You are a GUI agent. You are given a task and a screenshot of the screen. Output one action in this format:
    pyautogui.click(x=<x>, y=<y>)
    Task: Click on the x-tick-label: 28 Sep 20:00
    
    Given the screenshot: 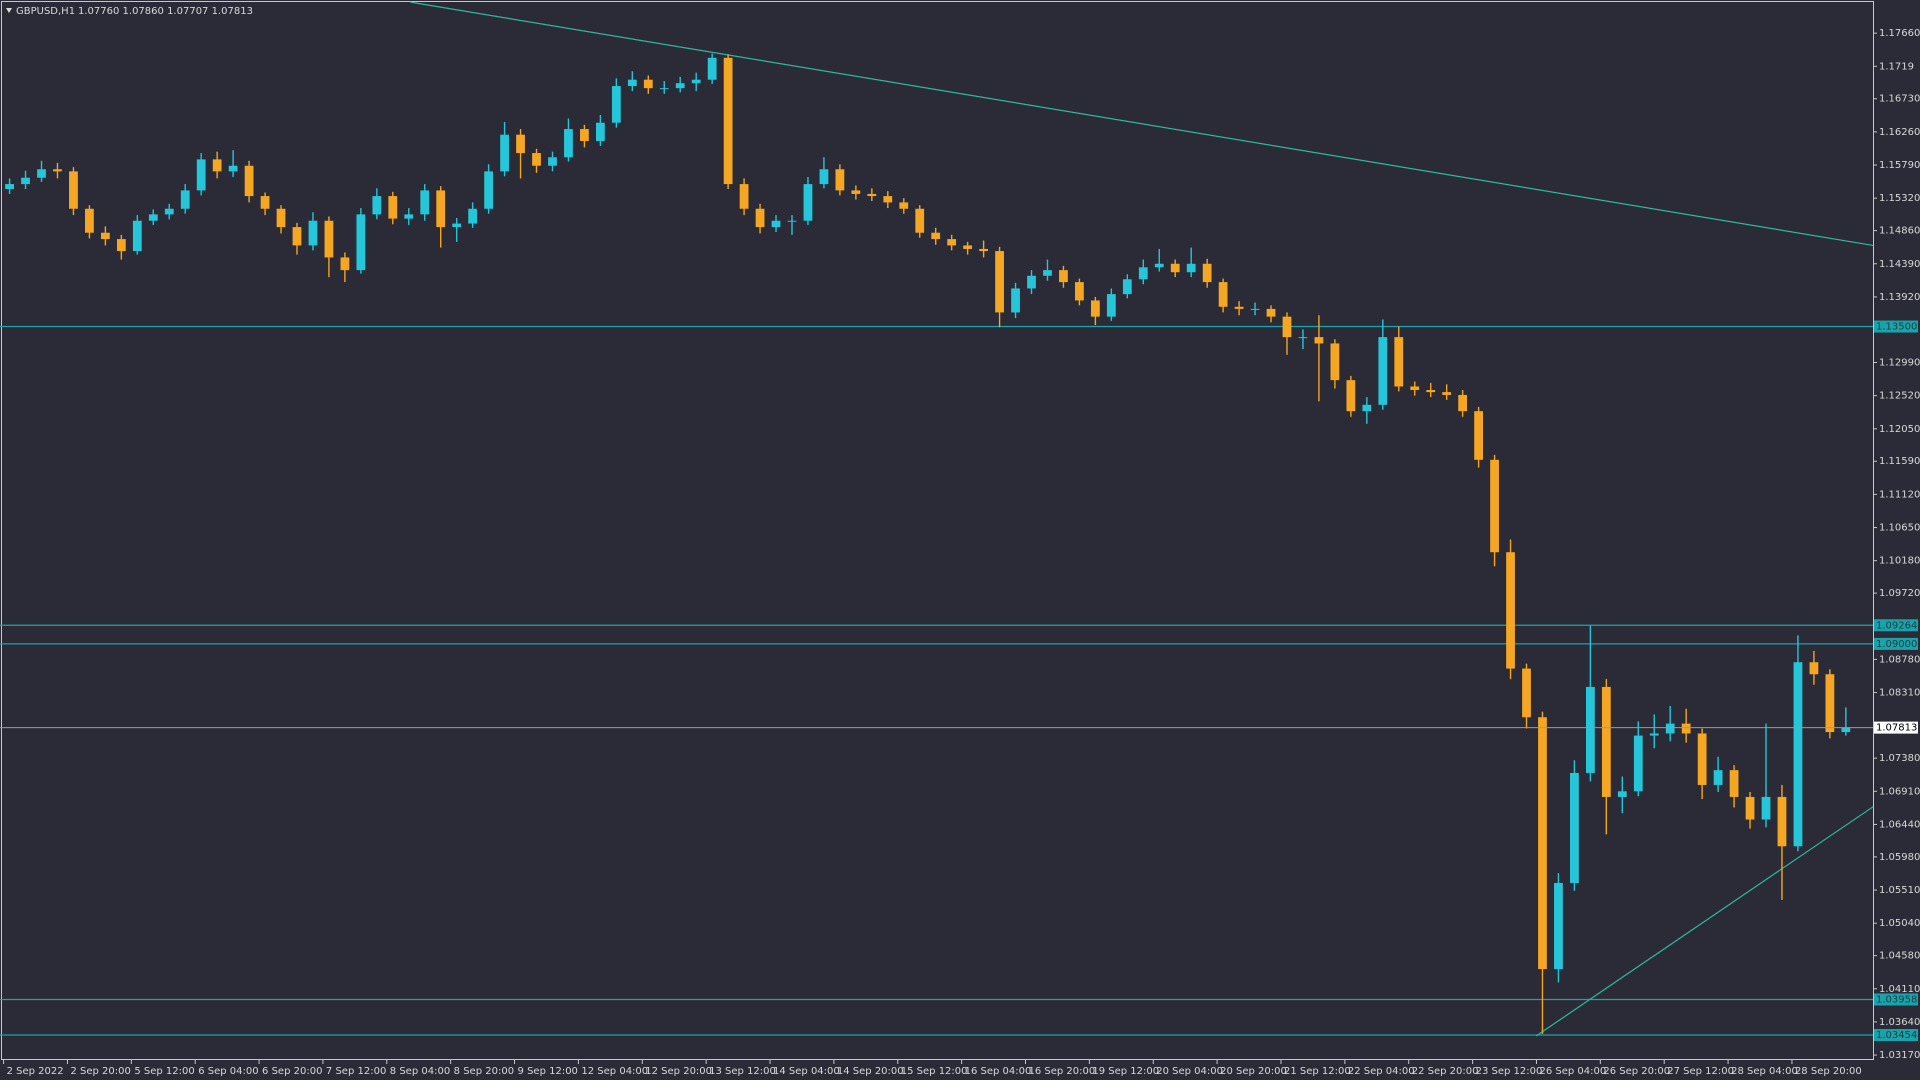 What is the action you would take?
    pyautogui.click(x=1828, y=1071)
    